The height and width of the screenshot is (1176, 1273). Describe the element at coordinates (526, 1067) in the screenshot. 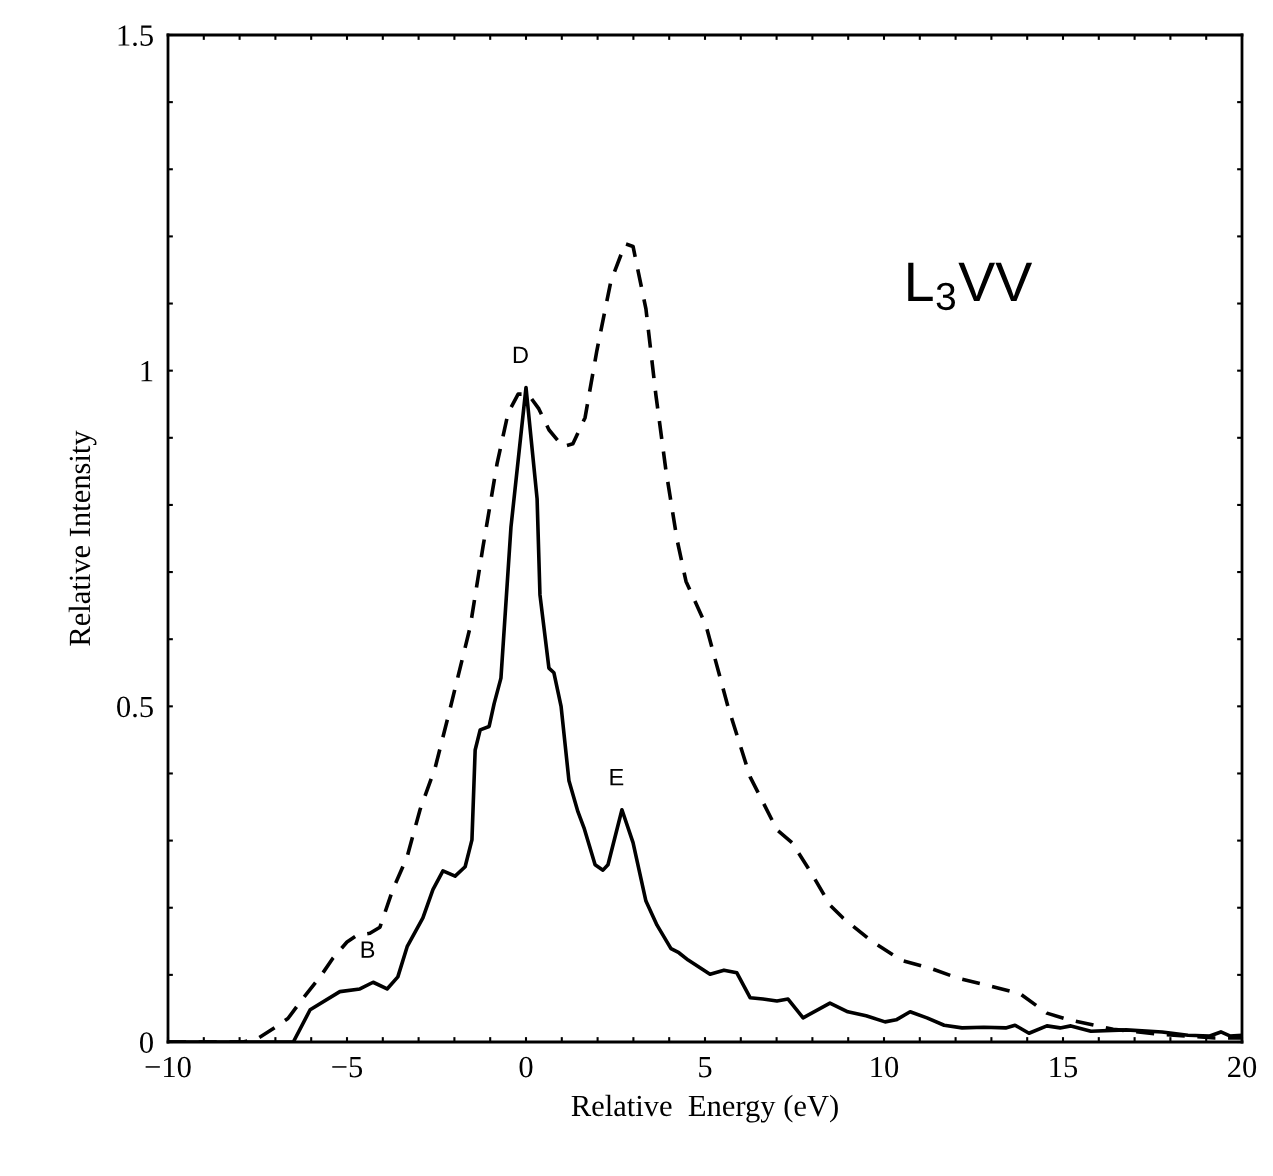

I see `x-tick-label: 0` at that location.